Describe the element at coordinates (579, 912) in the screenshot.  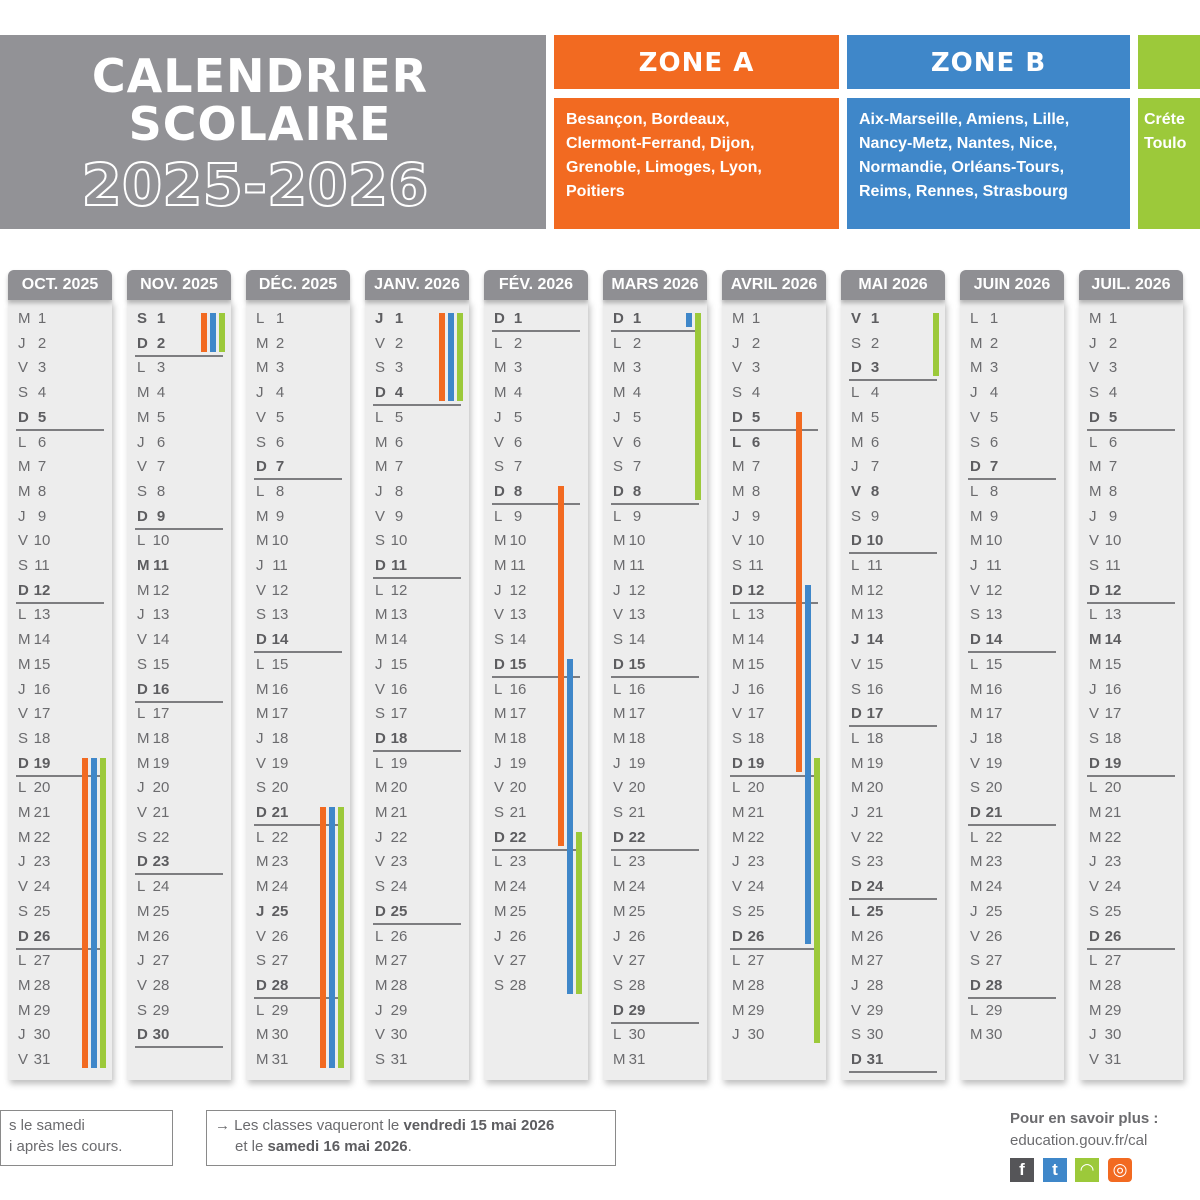
I see `vacation-bar-zone-c` at that location.